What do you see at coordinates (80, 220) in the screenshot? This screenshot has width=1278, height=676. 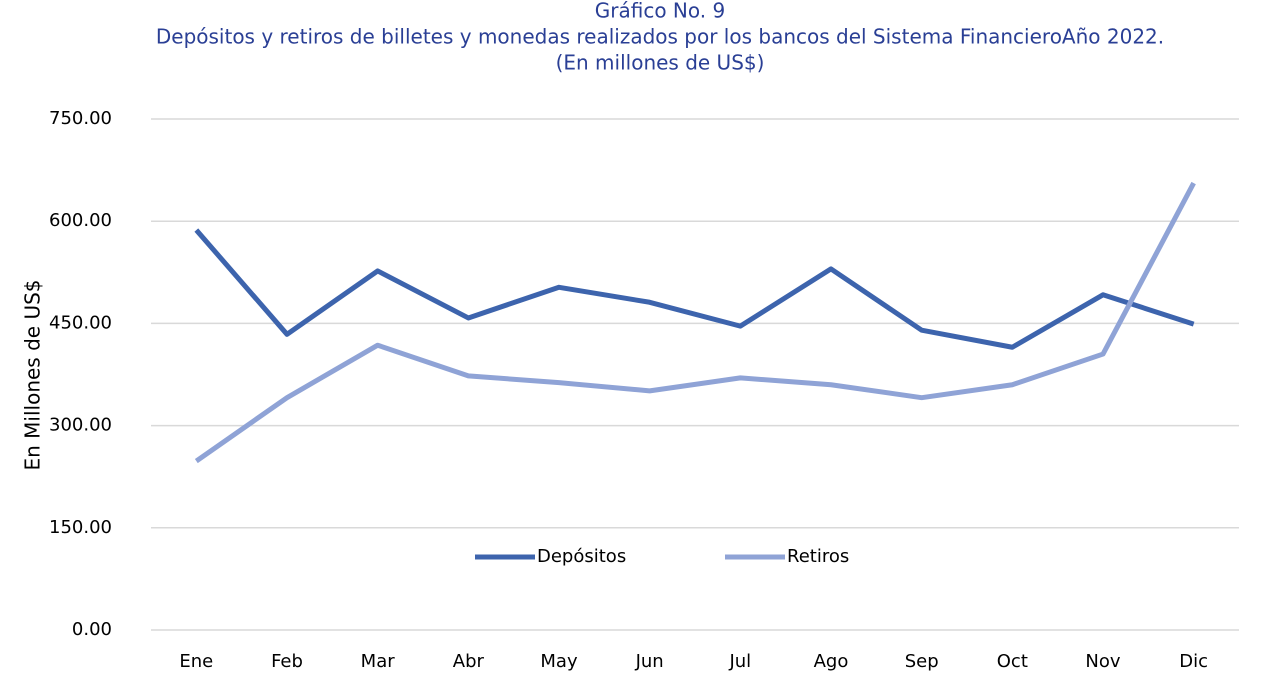 I see `y-tick-label: 600.00` at bounding box center [80, 220].